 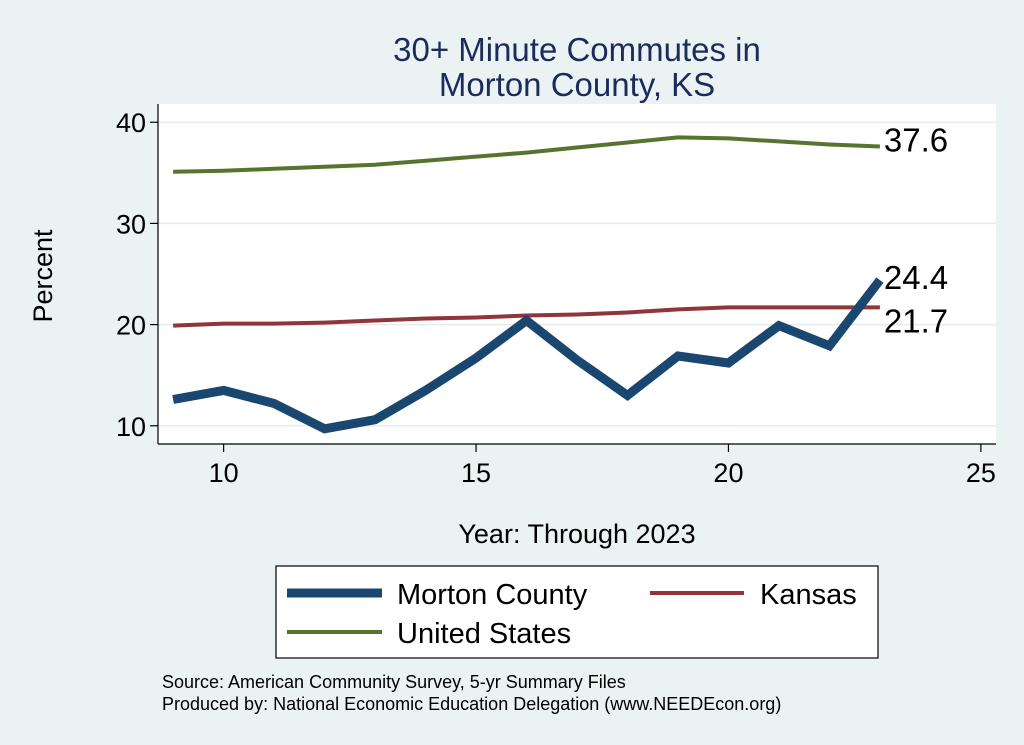 What do you see at coordinates (131, 427) in the screenshot?
I see `y-tick-label-10: 10` at bounding box center [131, 427].